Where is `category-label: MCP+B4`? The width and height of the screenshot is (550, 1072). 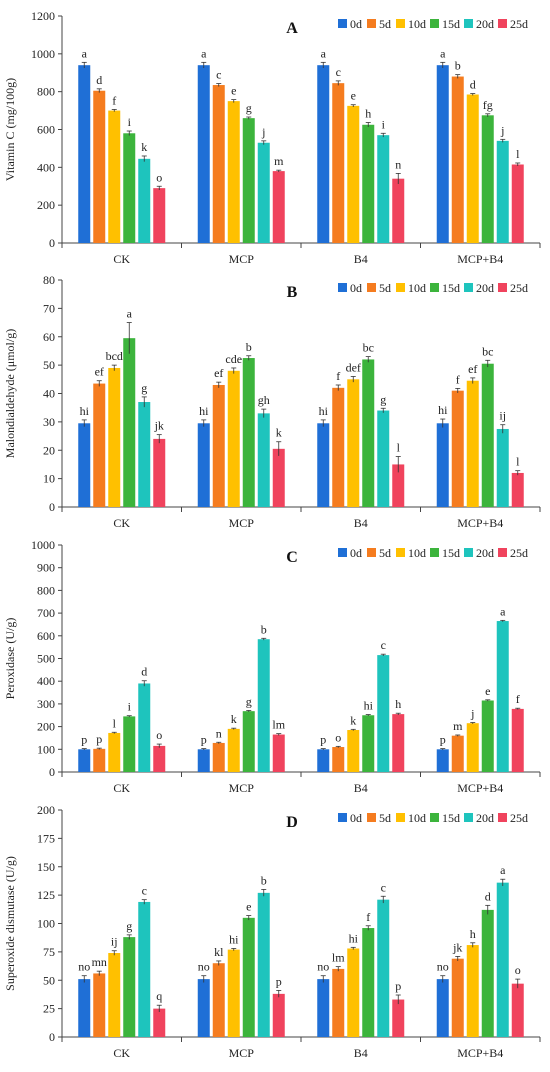 category-label: MCP+B4 is located at coordinates (480, 788).